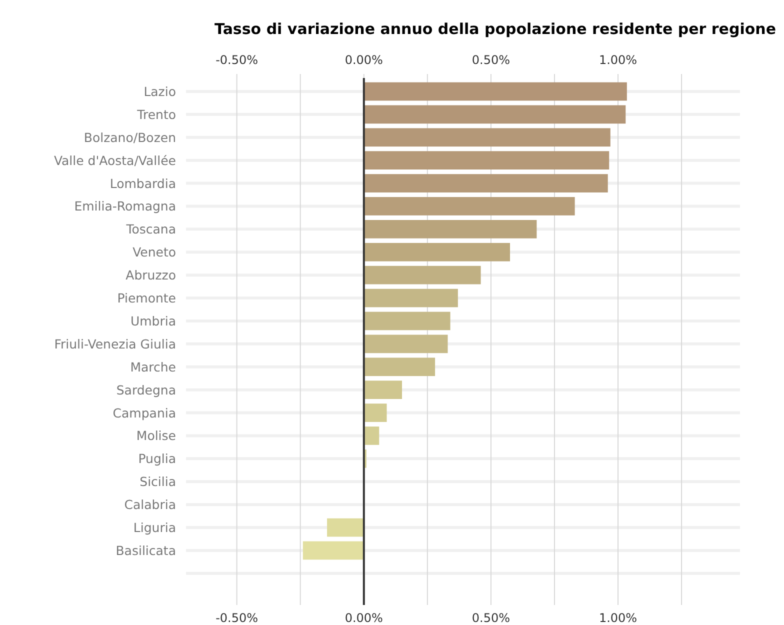 The width and height of the screenshot is (784, 625). Describe the element at coordinates (153, 320) in the screenshot. I see `y-tick-label: Umbria` at that location.